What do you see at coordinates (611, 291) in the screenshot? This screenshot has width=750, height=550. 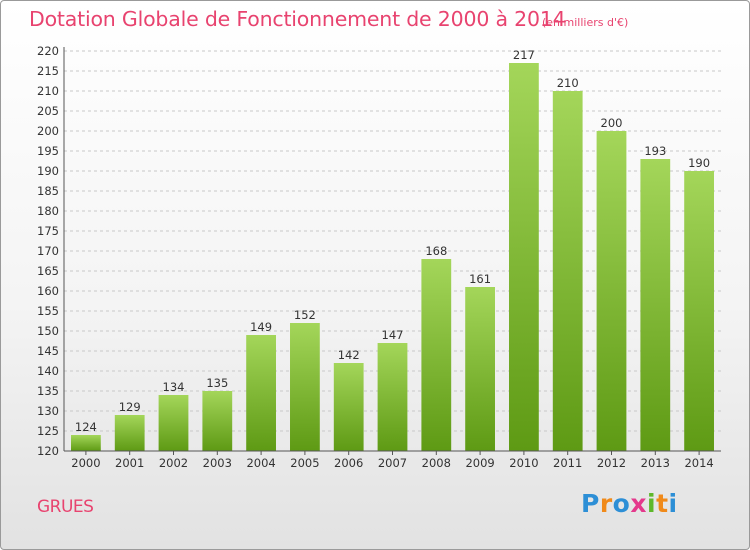 I see `bar-2012` at bounding box center [611, 291].